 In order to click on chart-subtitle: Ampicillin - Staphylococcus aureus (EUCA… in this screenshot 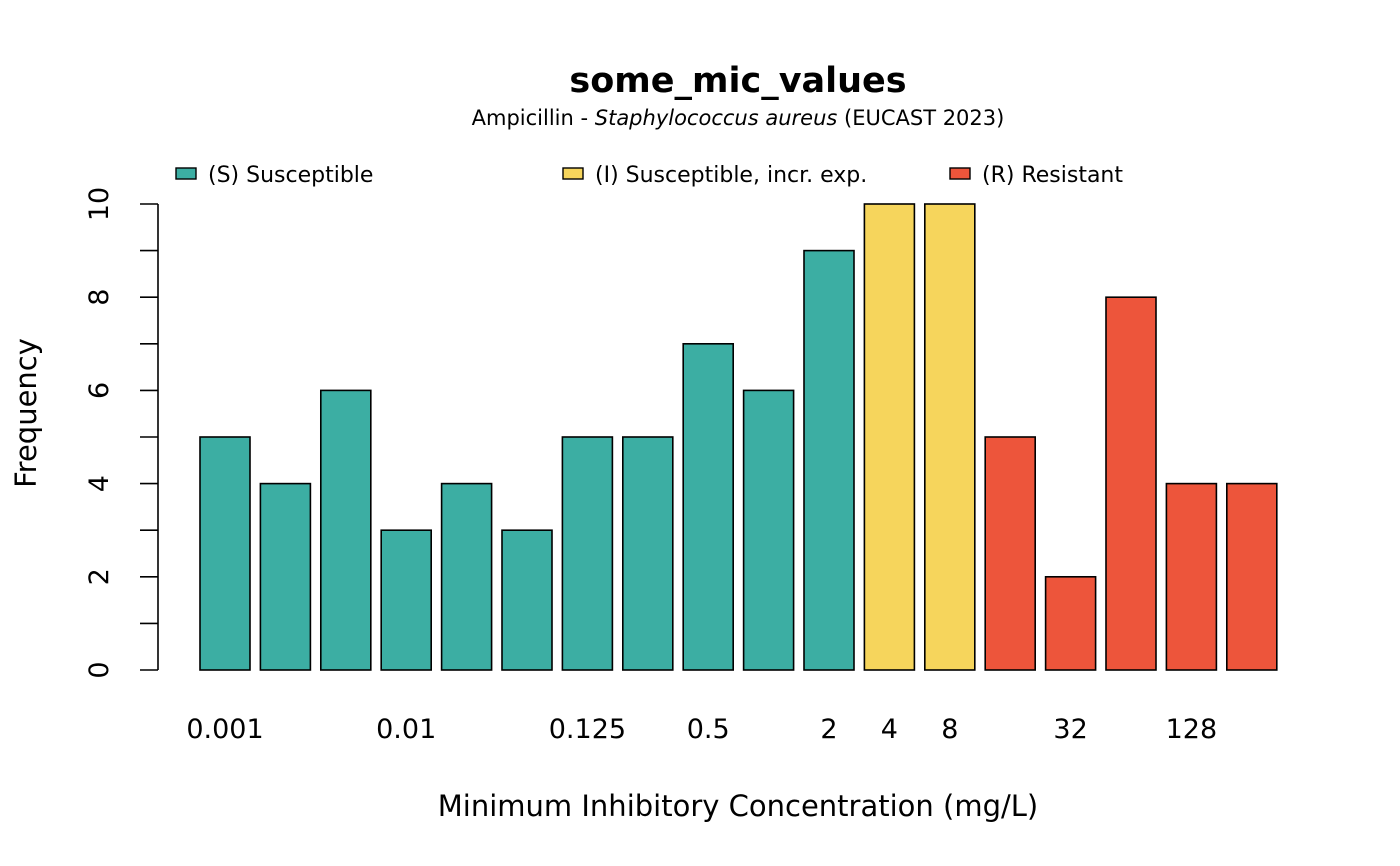, I will do `click(738, 118)`.